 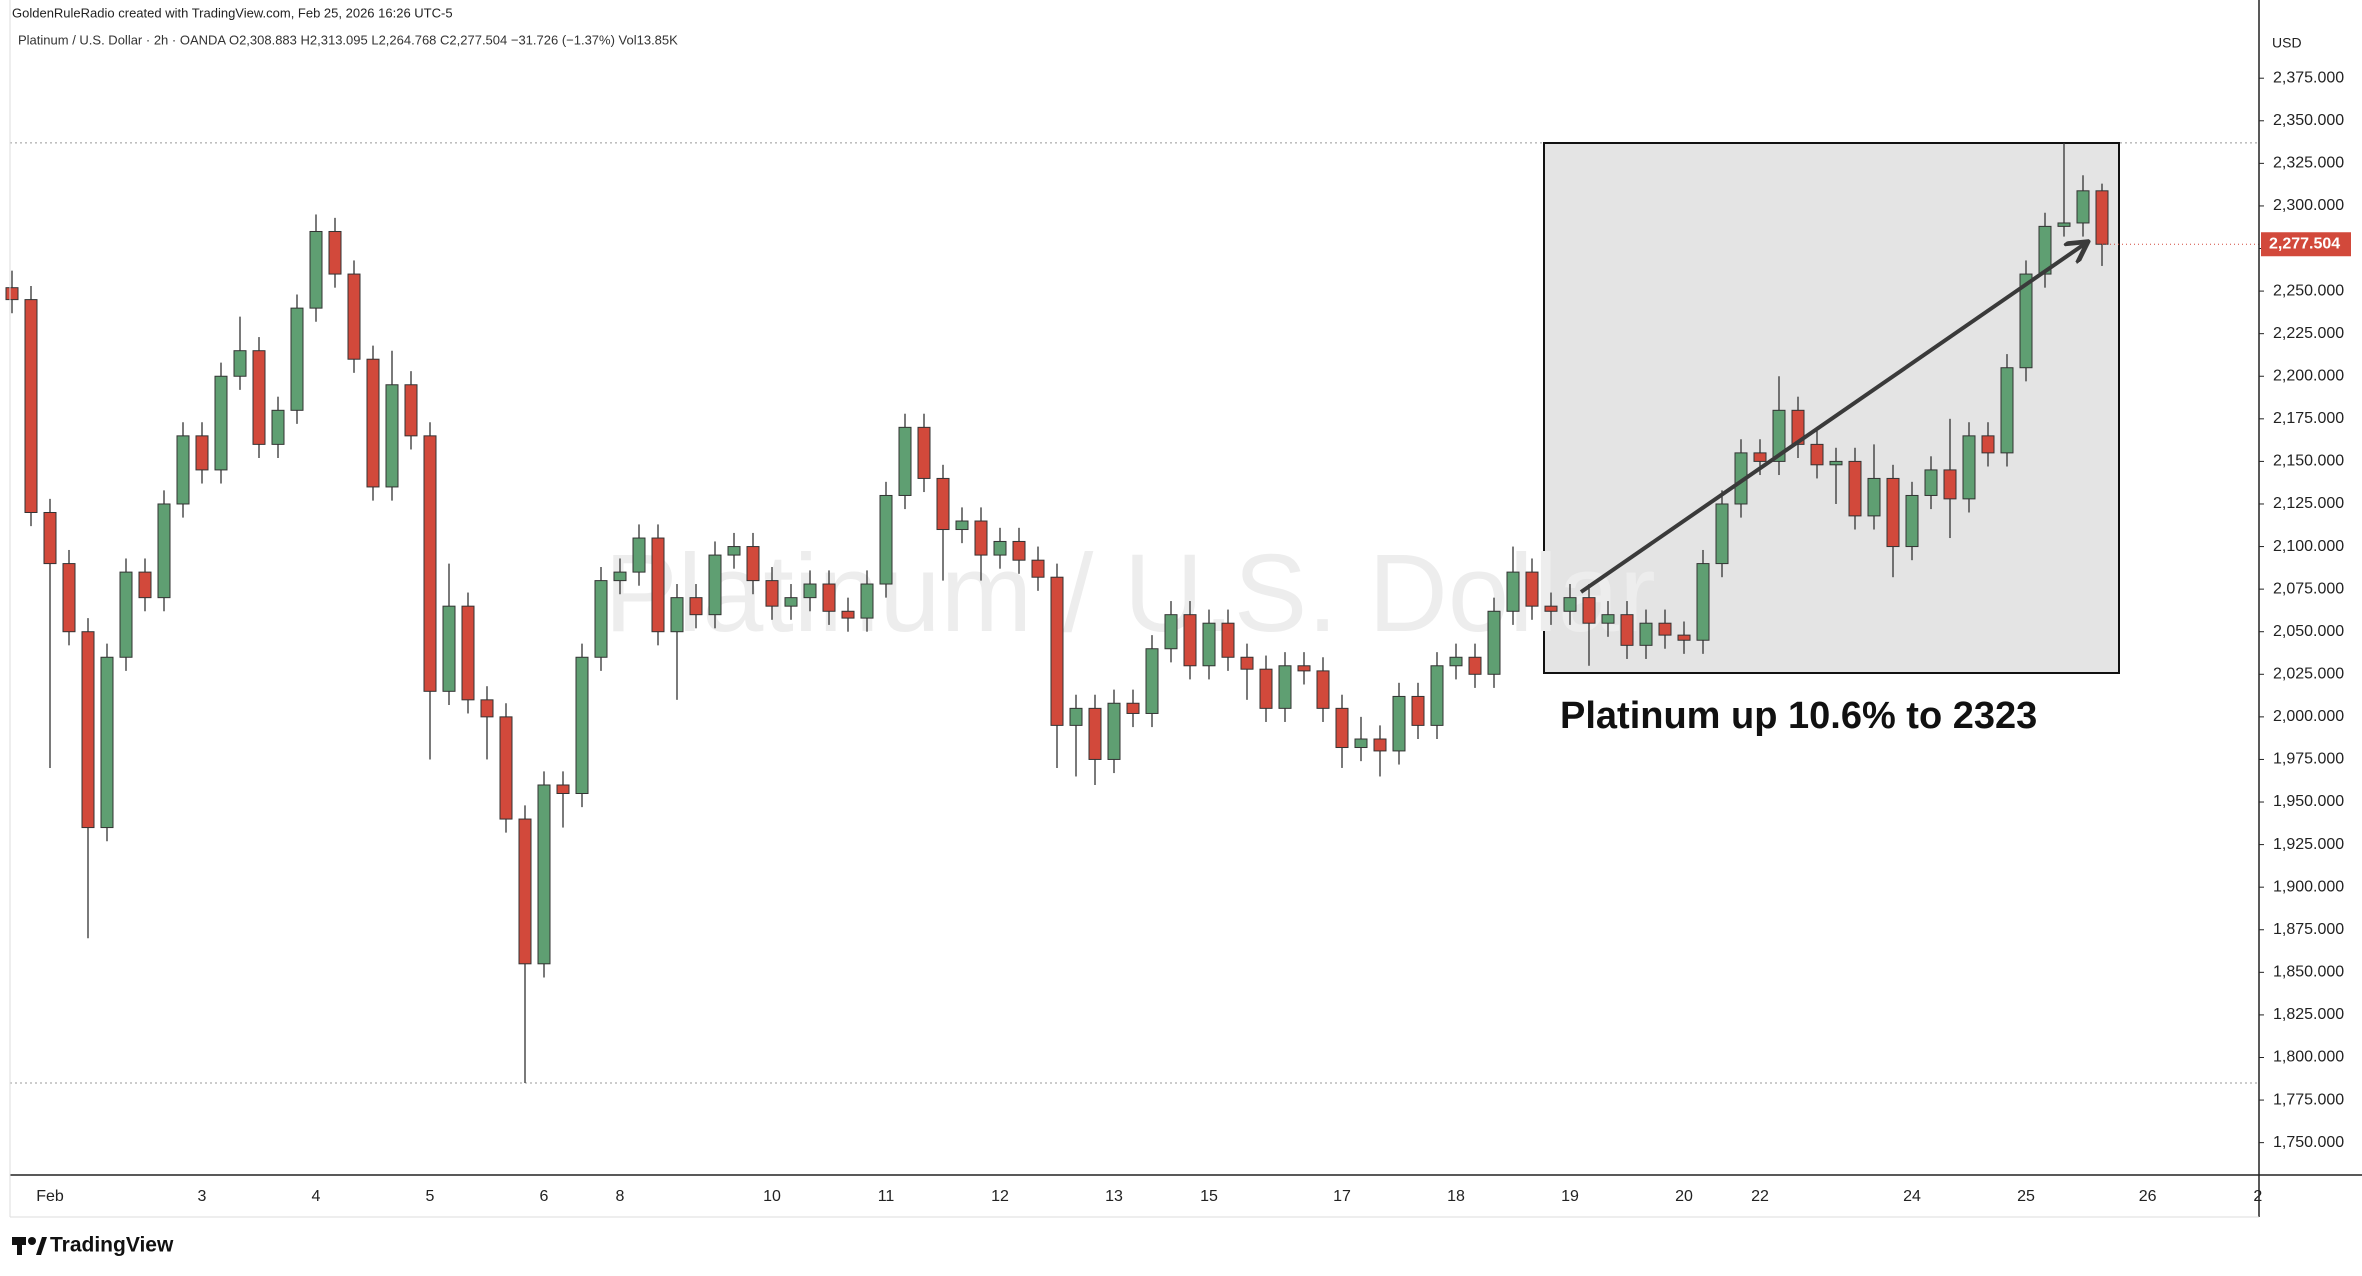 What do you see at coordinates (1000, 1196) in the screenshot?
I see `x-tick-label: 12` at bounding box center [1000, 1196].